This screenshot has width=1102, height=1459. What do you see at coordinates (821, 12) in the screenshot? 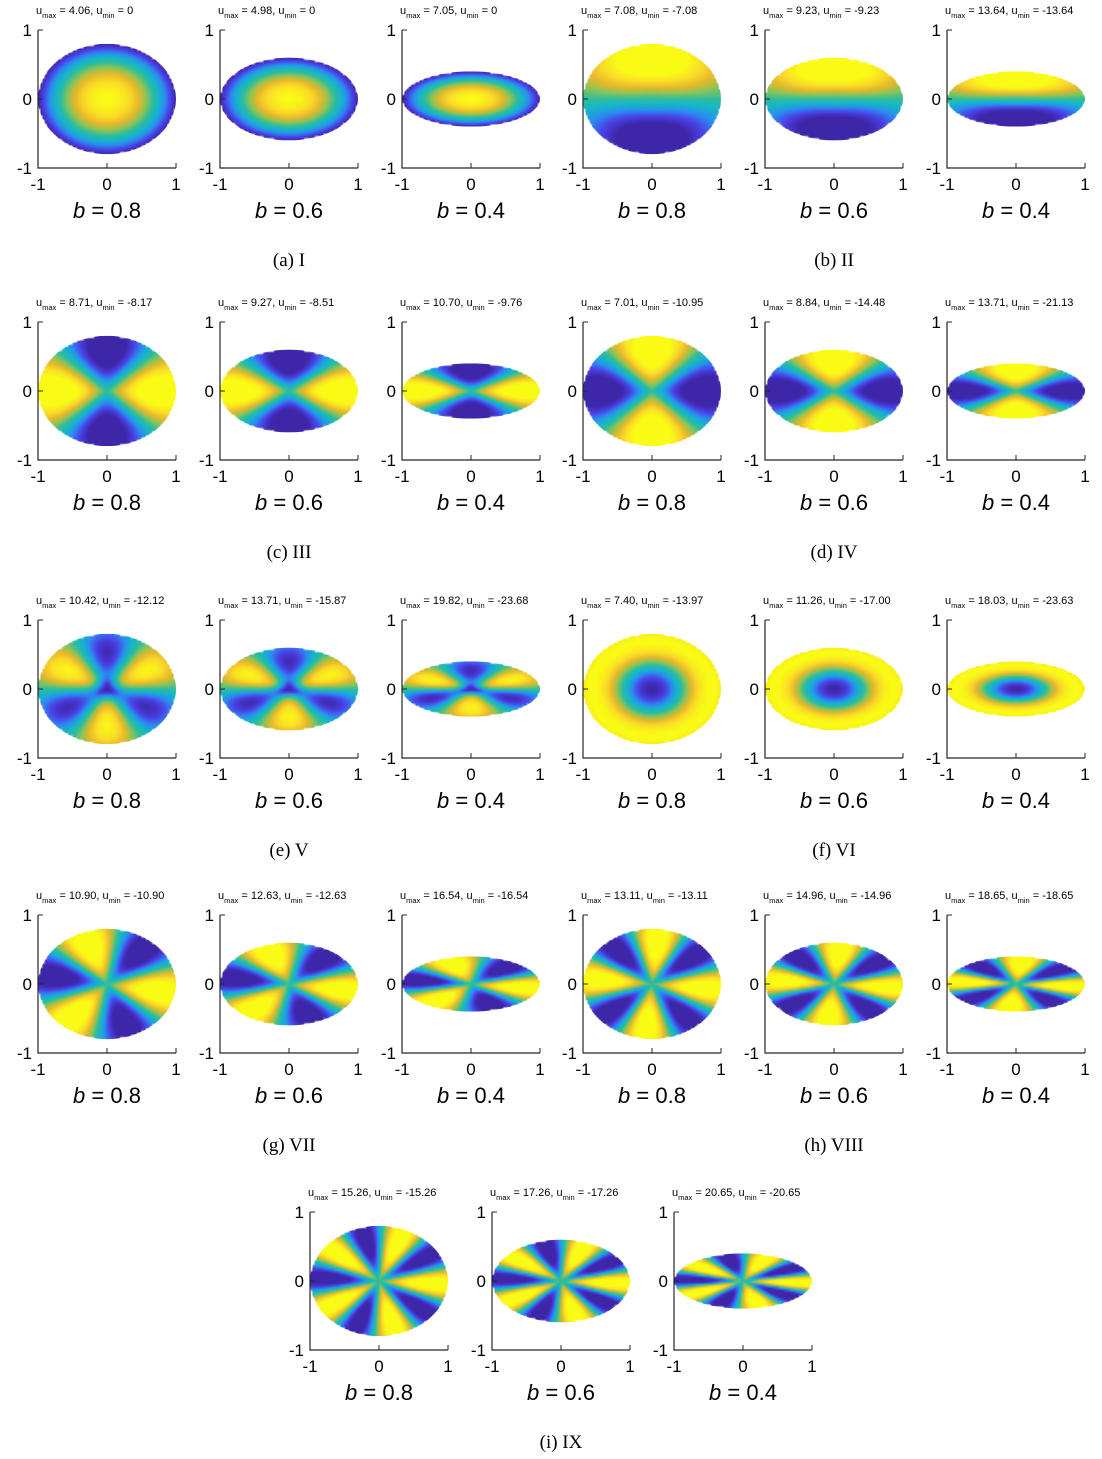
I see `u-range-label: umax = 9.23, umin = -9.23` at bounding box center [821, 12].